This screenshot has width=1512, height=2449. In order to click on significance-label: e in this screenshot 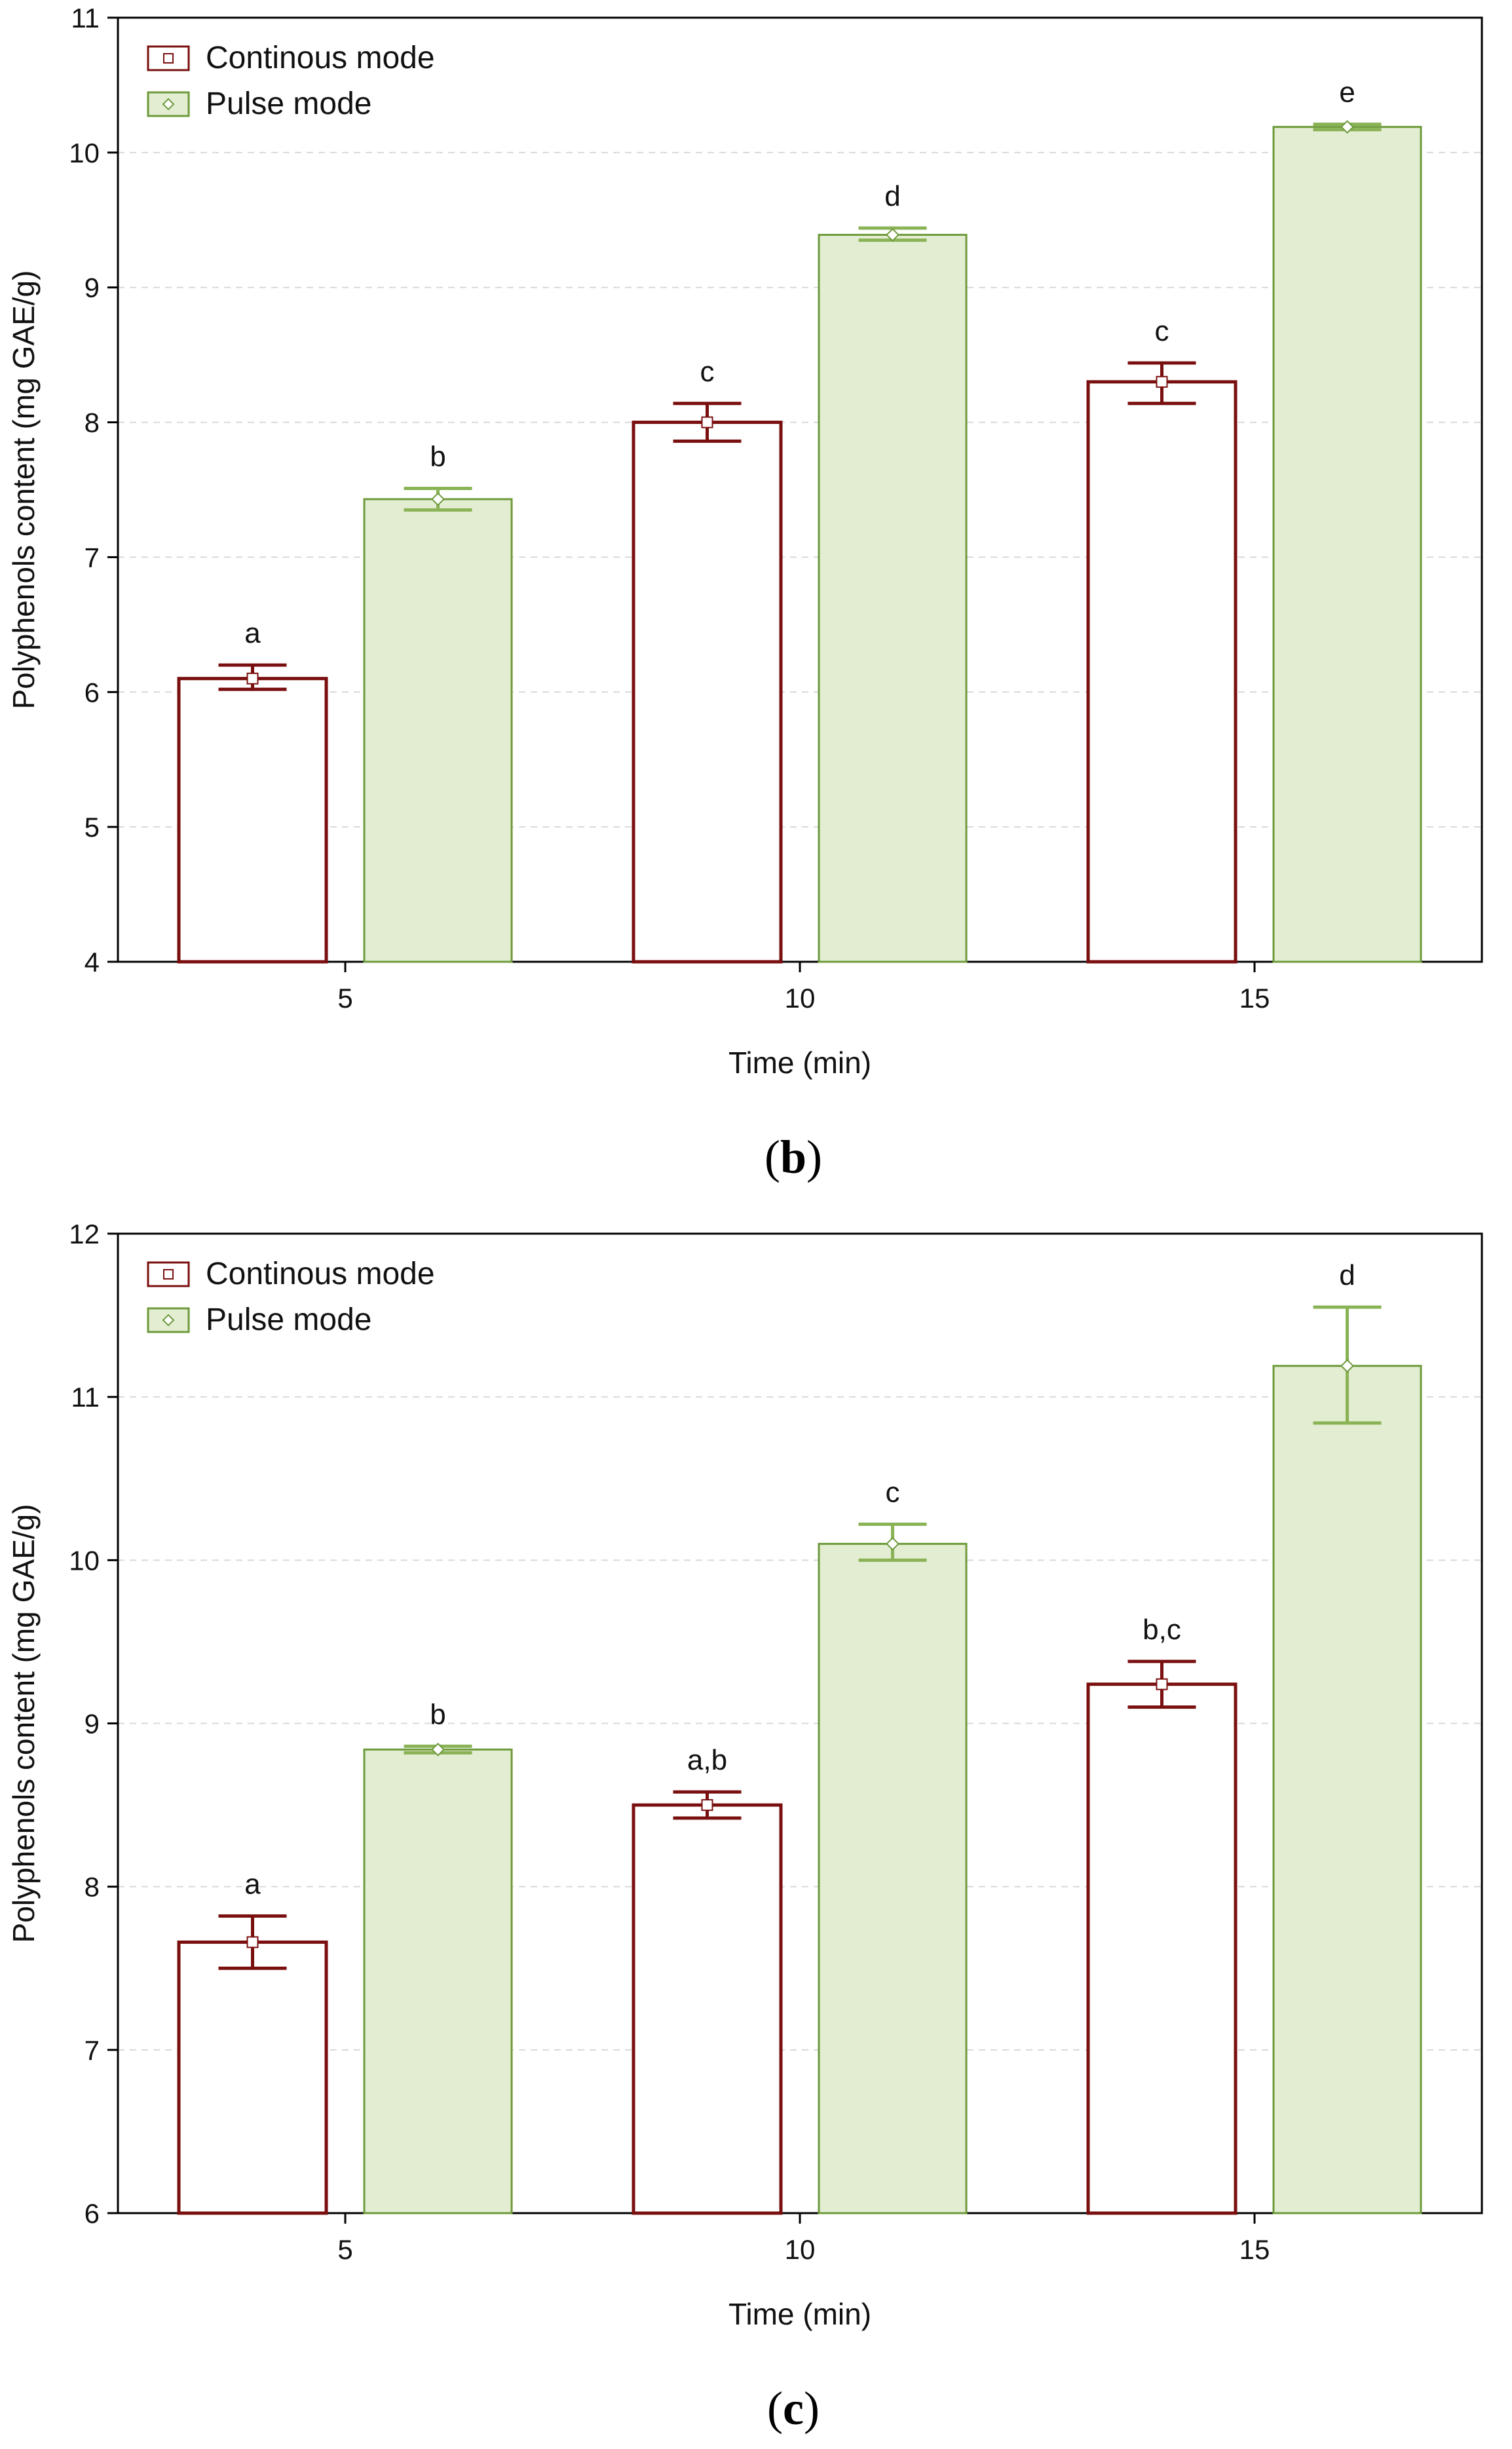, I will do `click(1347, 93)`.